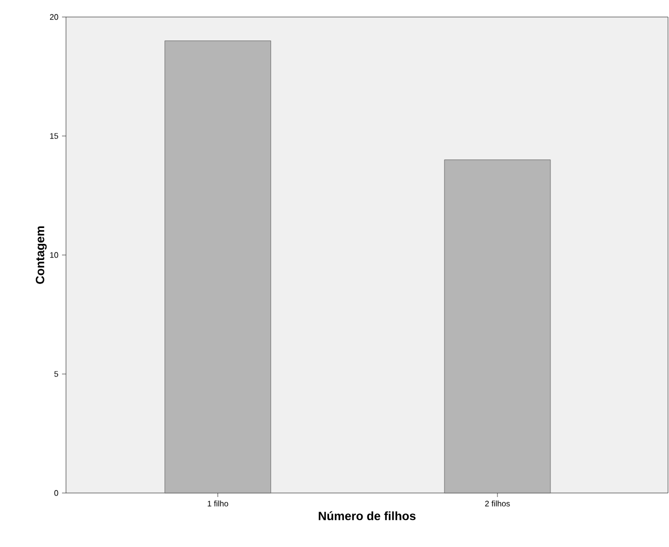  Describe the element at coordinates (56, 493) in the screenshot. I see `y-tick-label: 0` at that location.